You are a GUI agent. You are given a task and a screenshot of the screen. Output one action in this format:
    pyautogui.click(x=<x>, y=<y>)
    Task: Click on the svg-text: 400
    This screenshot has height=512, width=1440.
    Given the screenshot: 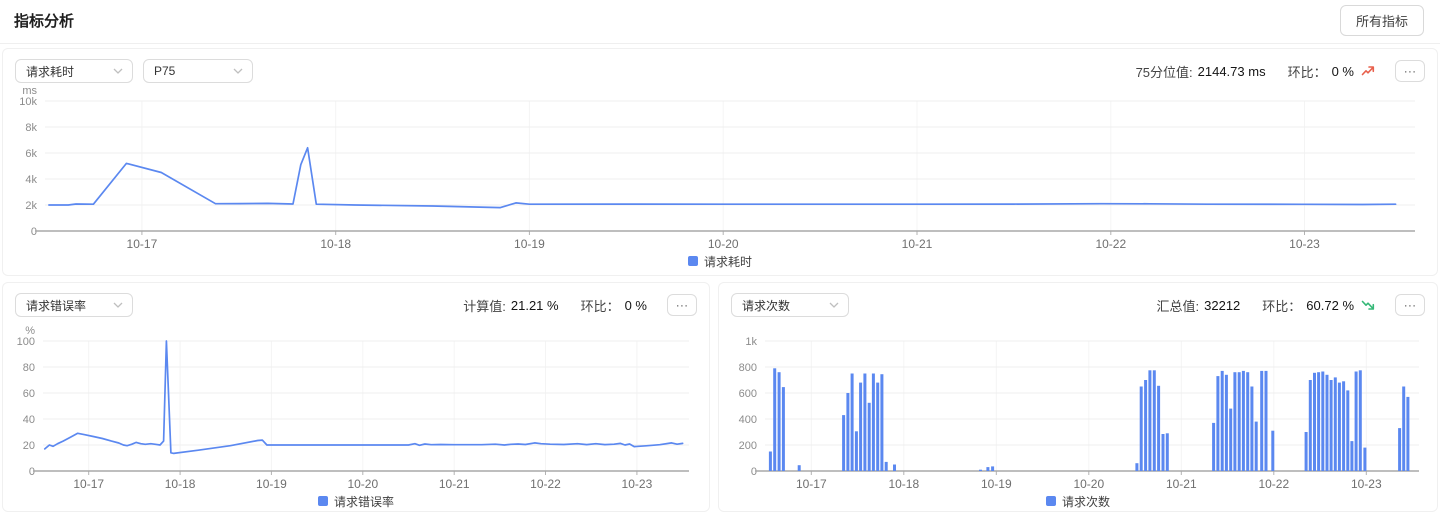 What is the action you would take?
    pyautogui.click(x=748, y=420)
    